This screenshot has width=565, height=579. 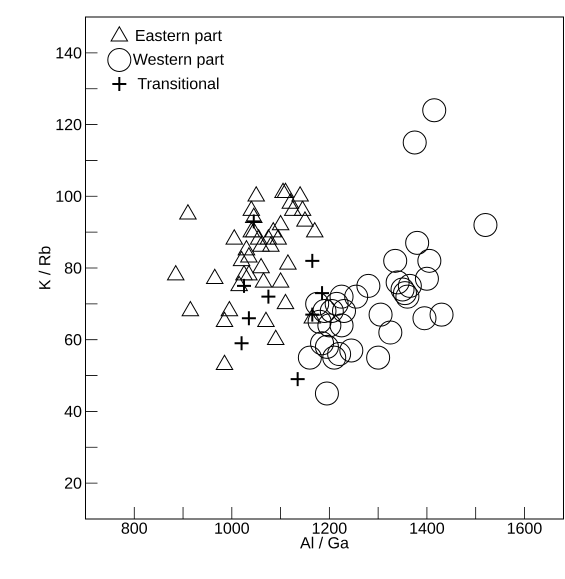 What do you see at coordinates (178, 83) in the screenshot?
I see `legend-label: Transitional` at bounding box center [178, 83].